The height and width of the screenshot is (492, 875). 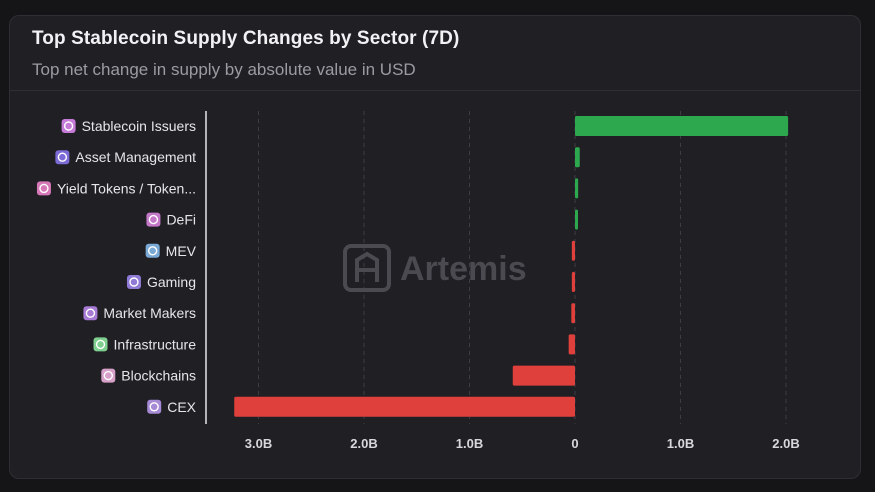 What do you see at coordinates (181, 407) in the screenshot?
I see `category-label: CEX` at bounding box center [181, 407].